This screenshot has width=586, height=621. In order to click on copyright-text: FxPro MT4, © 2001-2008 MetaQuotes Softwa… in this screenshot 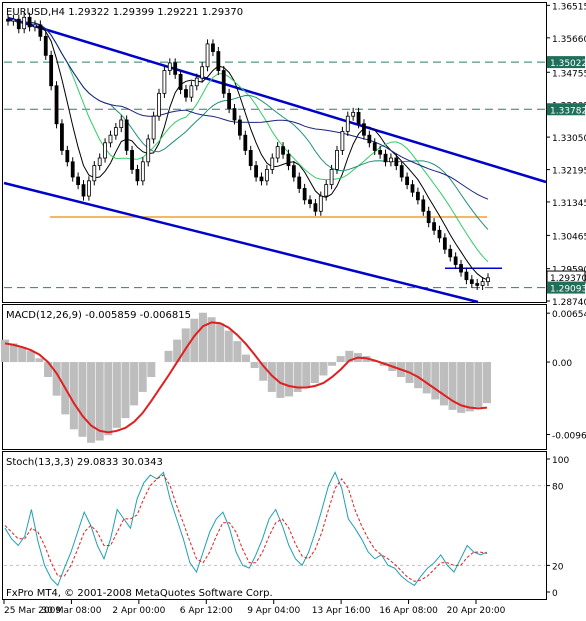, I will do `click(139, 593)`.